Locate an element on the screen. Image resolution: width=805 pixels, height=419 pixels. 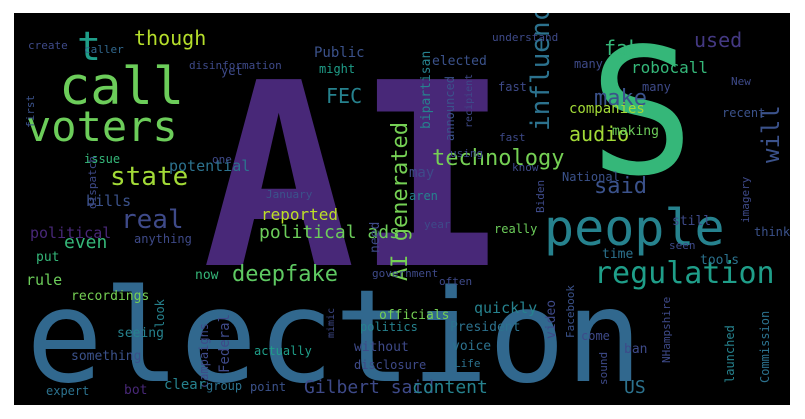
word-expert: expert is located at coordinates (67, 391).